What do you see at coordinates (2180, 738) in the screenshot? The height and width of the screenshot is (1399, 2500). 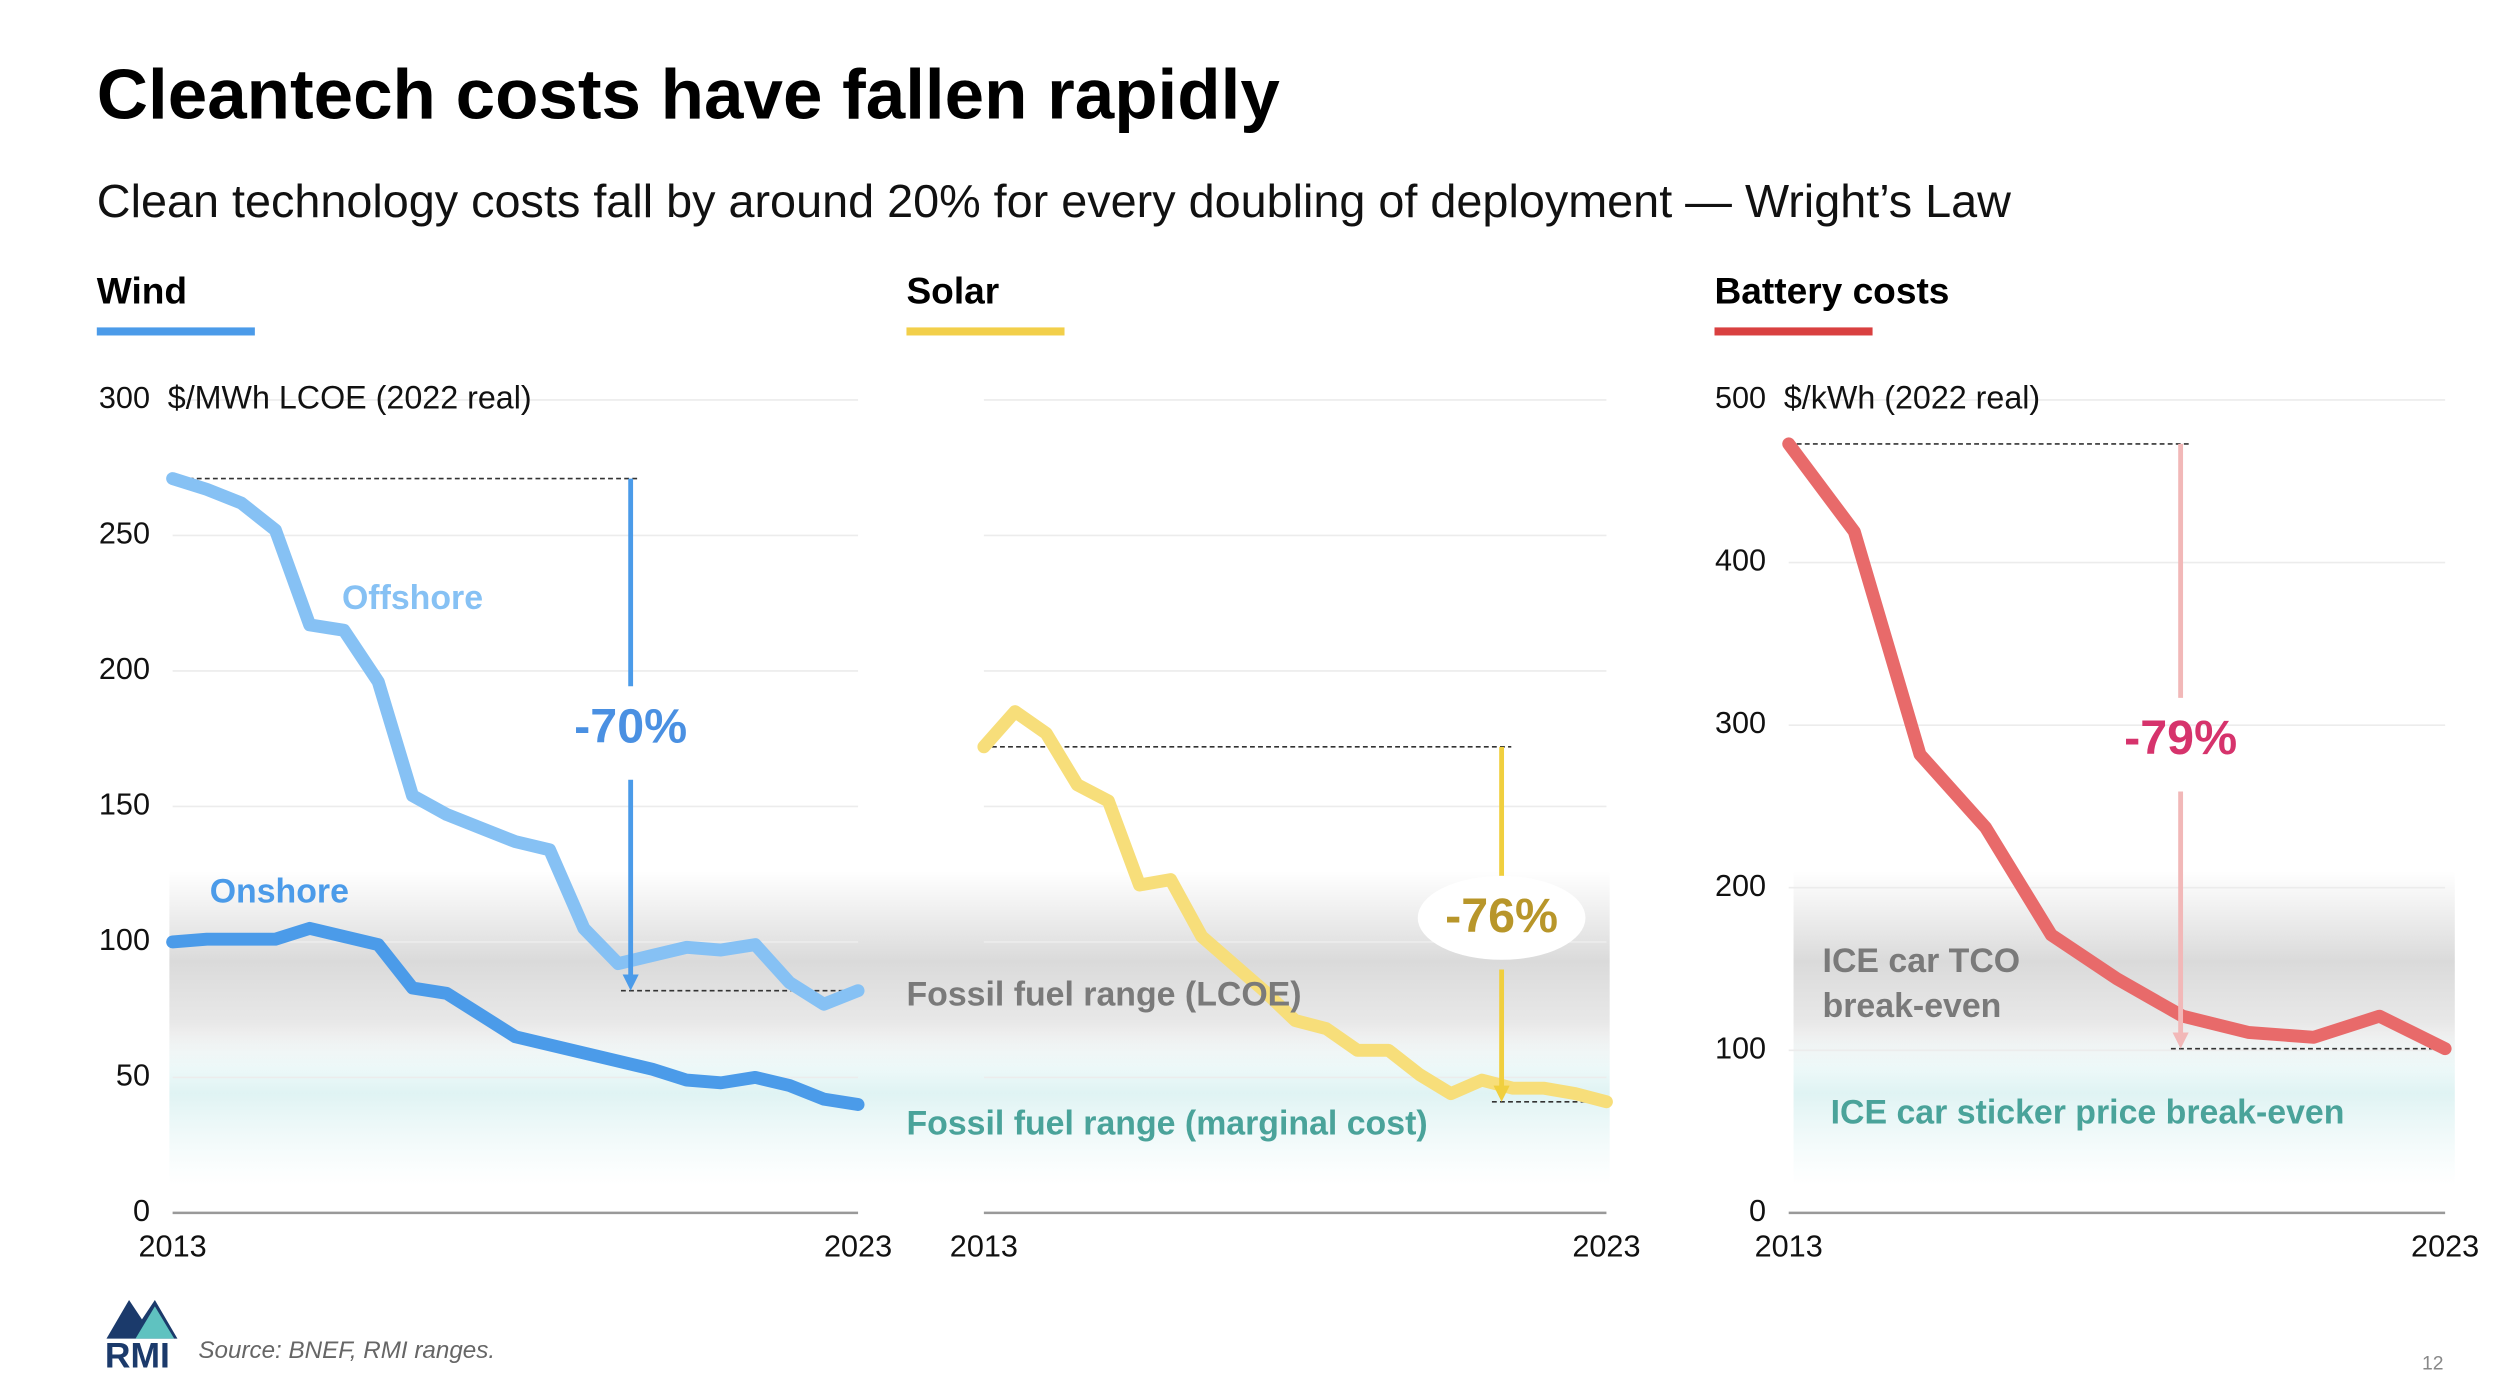 I see `change-label: -79%` at bounding box center [2180, 738].